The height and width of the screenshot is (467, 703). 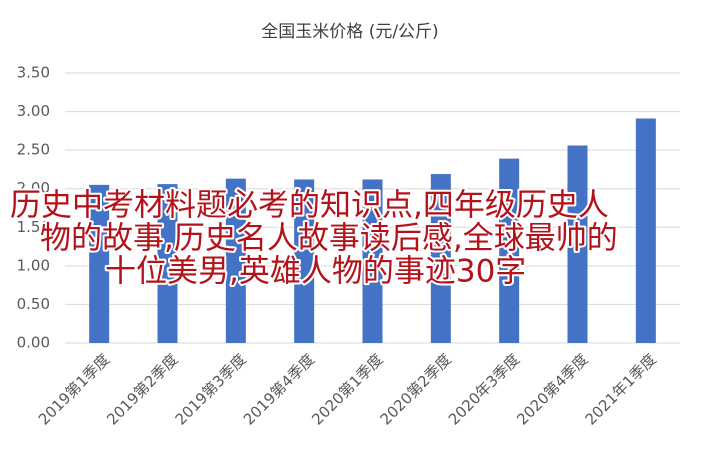 What do you see at coordinates (33, 343) in the screenshot?
I see `y-tick-label: 0.00` at bounding box center [33, 343].